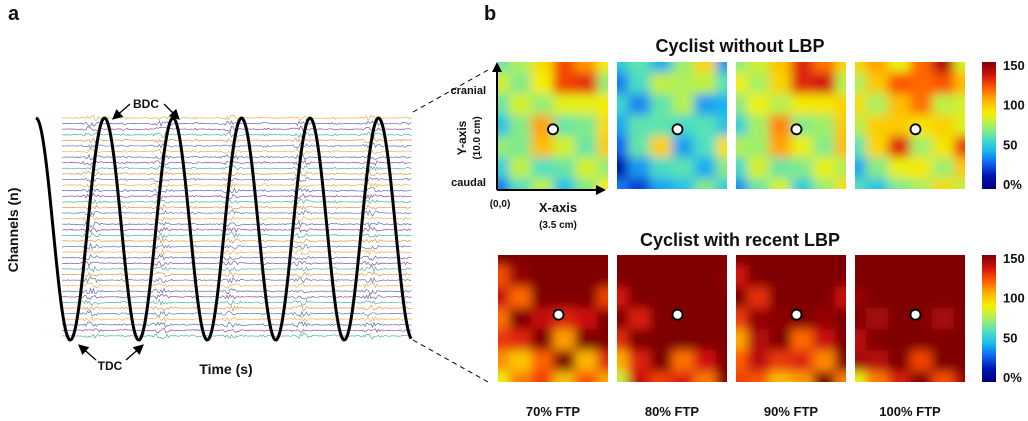 The image size is (1028, 421). Describe the element at coordinates (1003, 221) in the screenshot. I see `colorbars: 150 100 50 0% 150 100 50 0%` at that location.